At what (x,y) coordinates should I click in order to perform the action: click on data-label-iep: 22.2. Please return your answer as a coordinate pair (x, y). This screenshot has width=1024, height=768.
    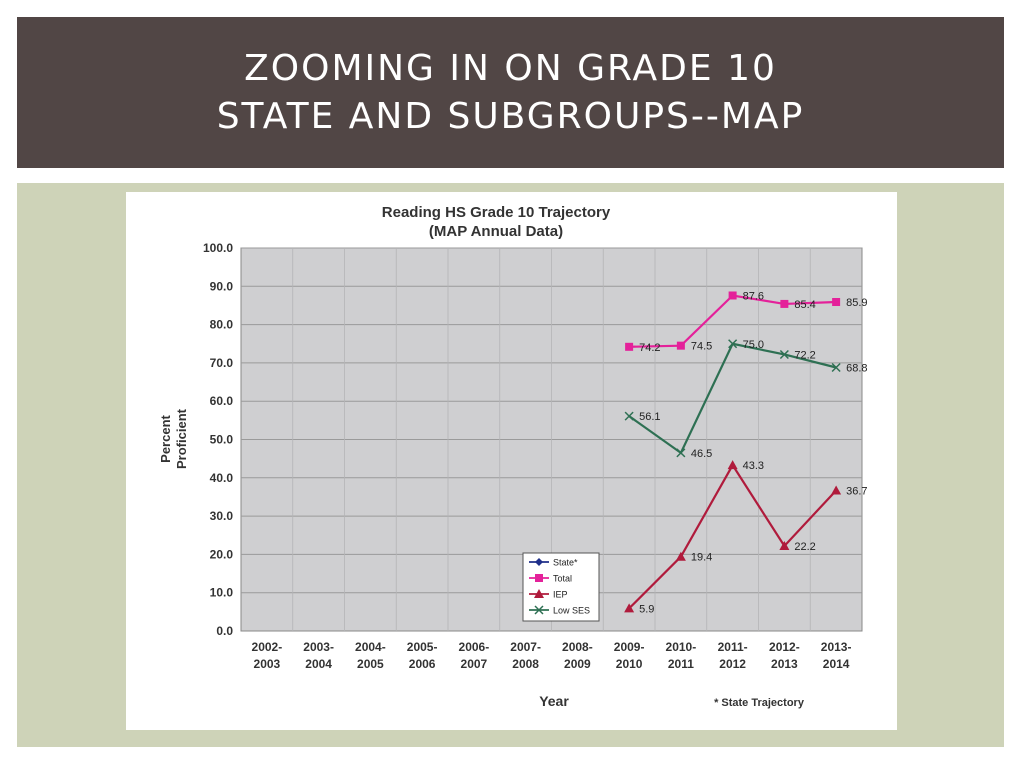
    Looking at the image, I should click on (804, 547).